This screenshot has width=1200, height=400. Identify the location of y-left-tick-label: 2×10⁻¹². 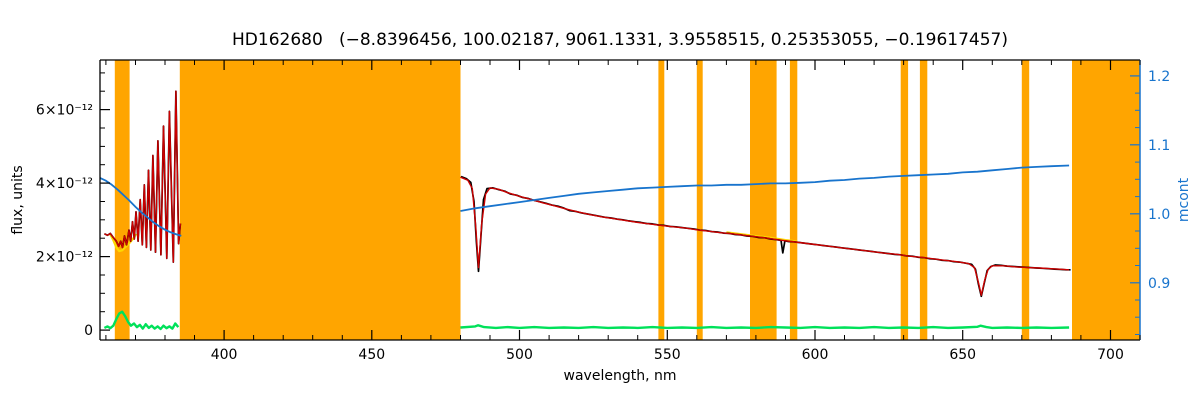
(64, 258).